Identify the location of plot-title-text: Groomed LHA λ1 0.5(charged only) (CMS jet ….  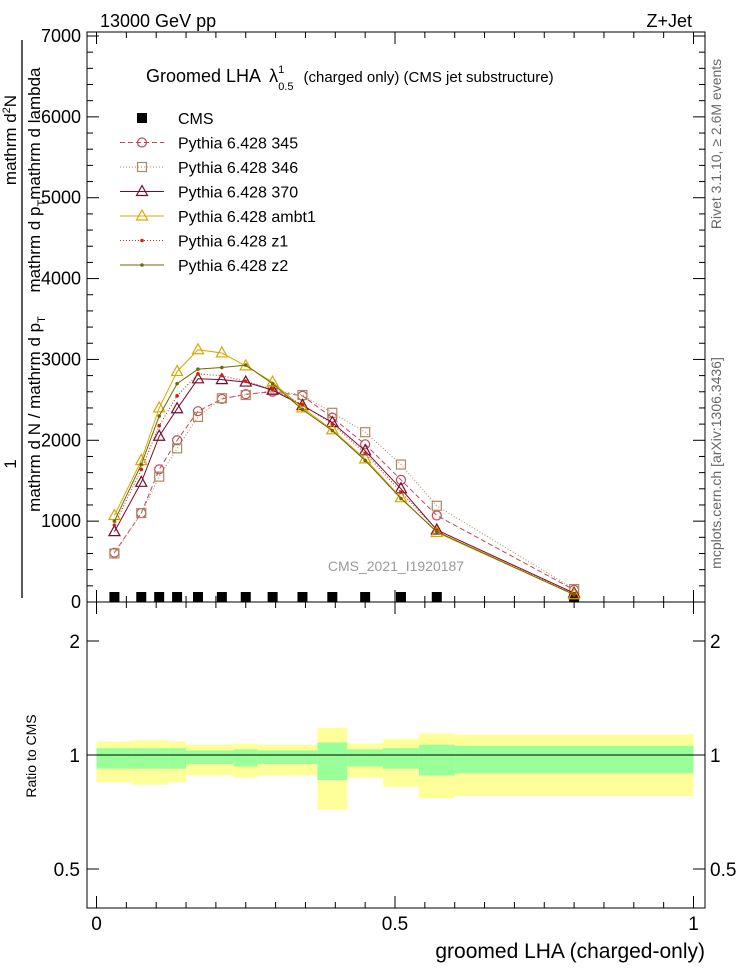
(350, 78).